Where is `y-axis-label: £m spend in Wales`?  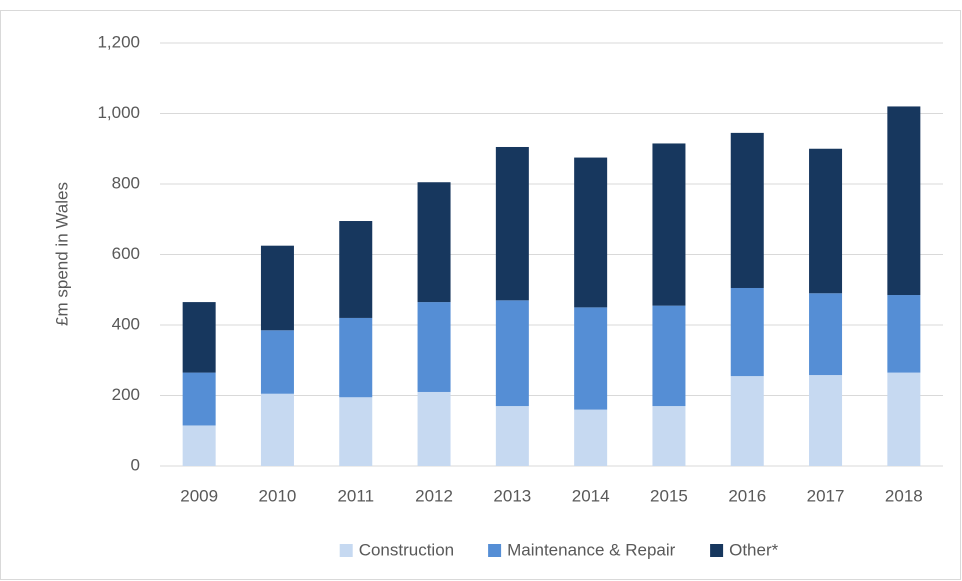
y-axis-label: £m spend in Wales is located at coordinates (61, 254).